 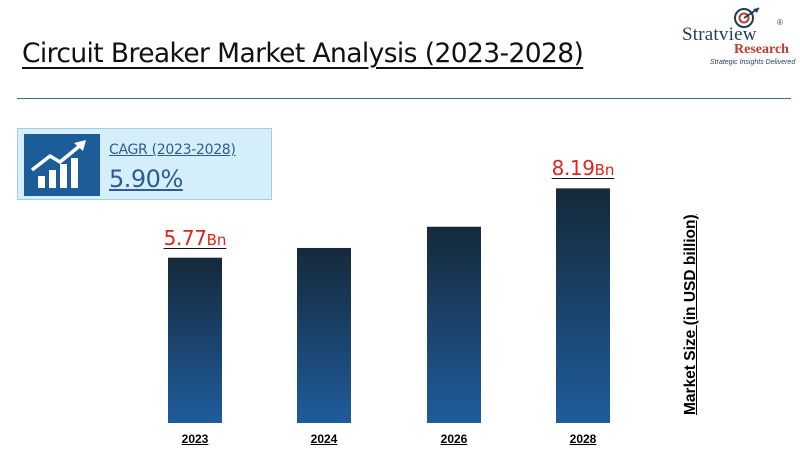 What do you see at coordinates (454, 324) in the screenshot?
I see `bar-2026` at bounding box center [454, 324].